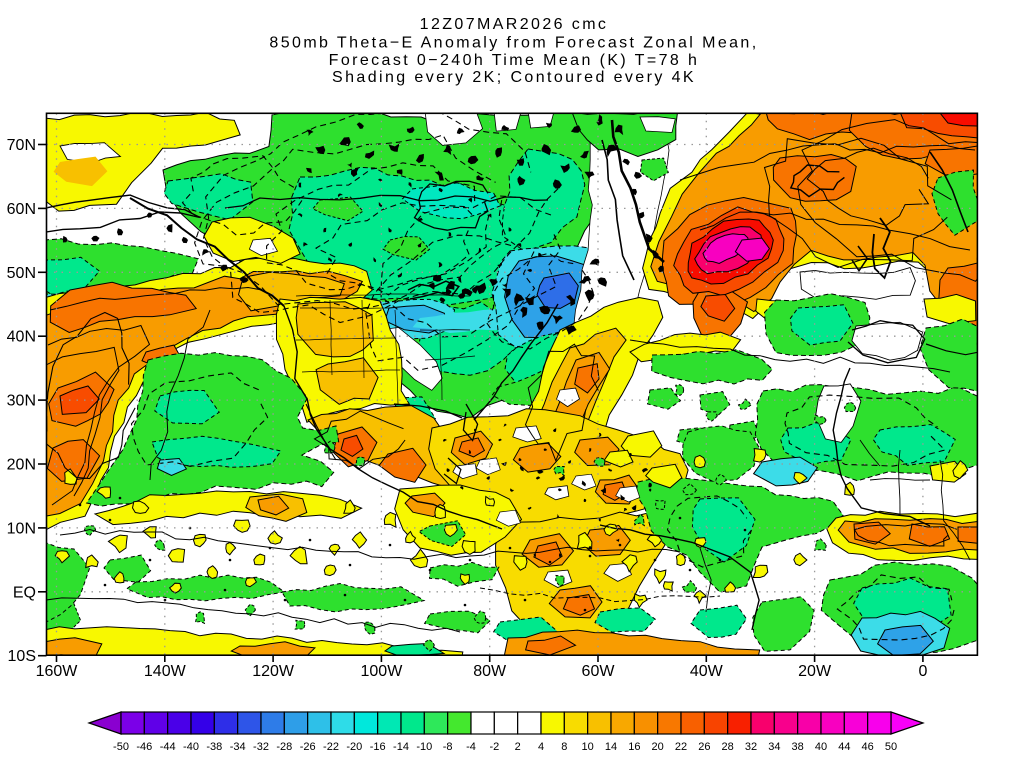 This screenshot has height=773, width=1024. I want to click on svg-text: -20, so click(354, 747).